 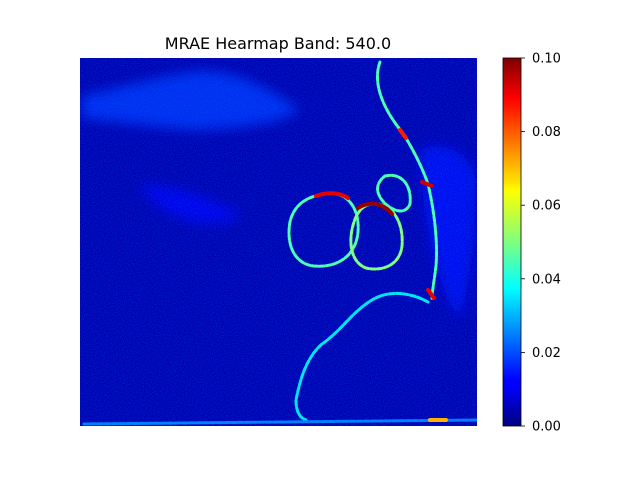 I want to click on lower-curved-edge, so click(x=362, y=357).